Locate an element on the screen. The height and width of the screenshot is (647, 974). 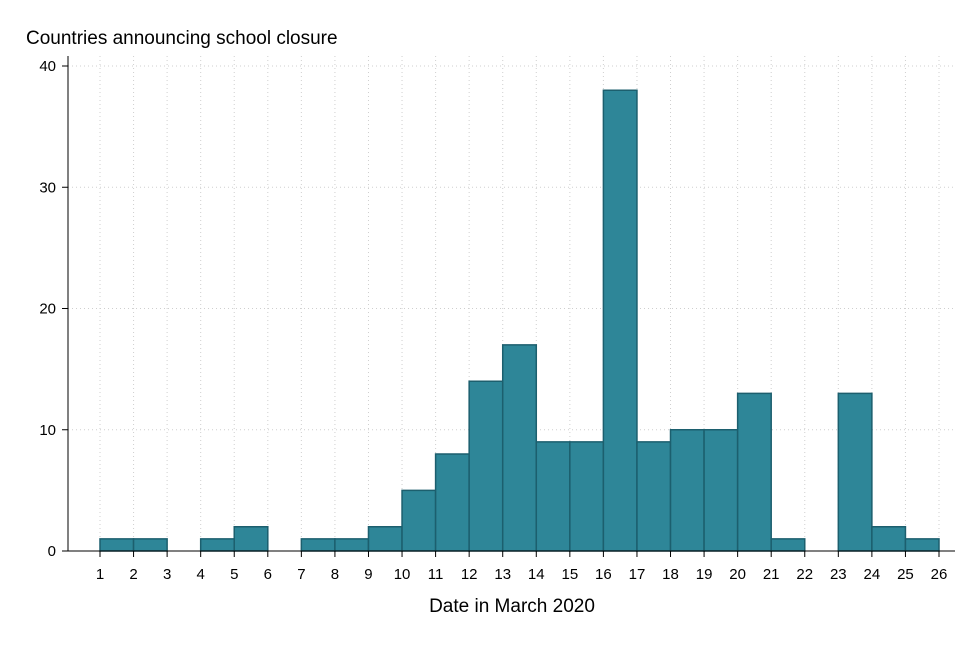
x-tick-label: 1 is located at coordinates (100, 574).